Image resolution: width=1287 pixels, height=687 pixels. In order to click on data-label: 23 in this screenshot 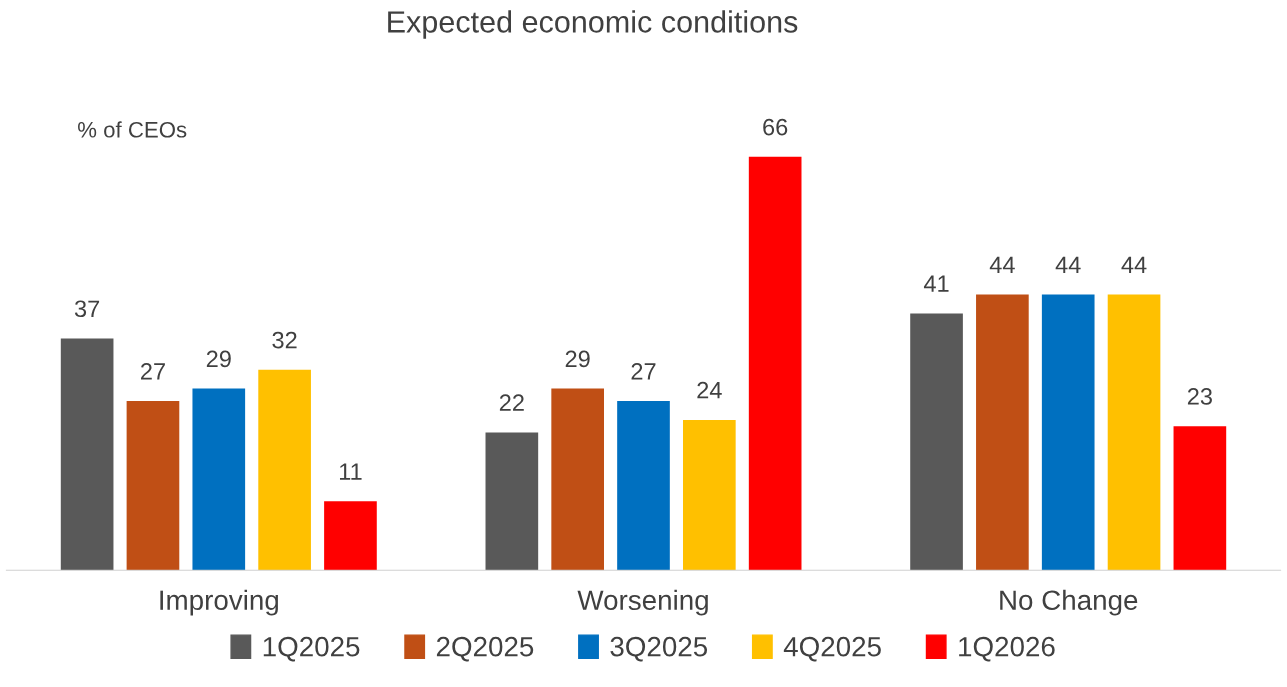, I will do `click(1199, 396)`.